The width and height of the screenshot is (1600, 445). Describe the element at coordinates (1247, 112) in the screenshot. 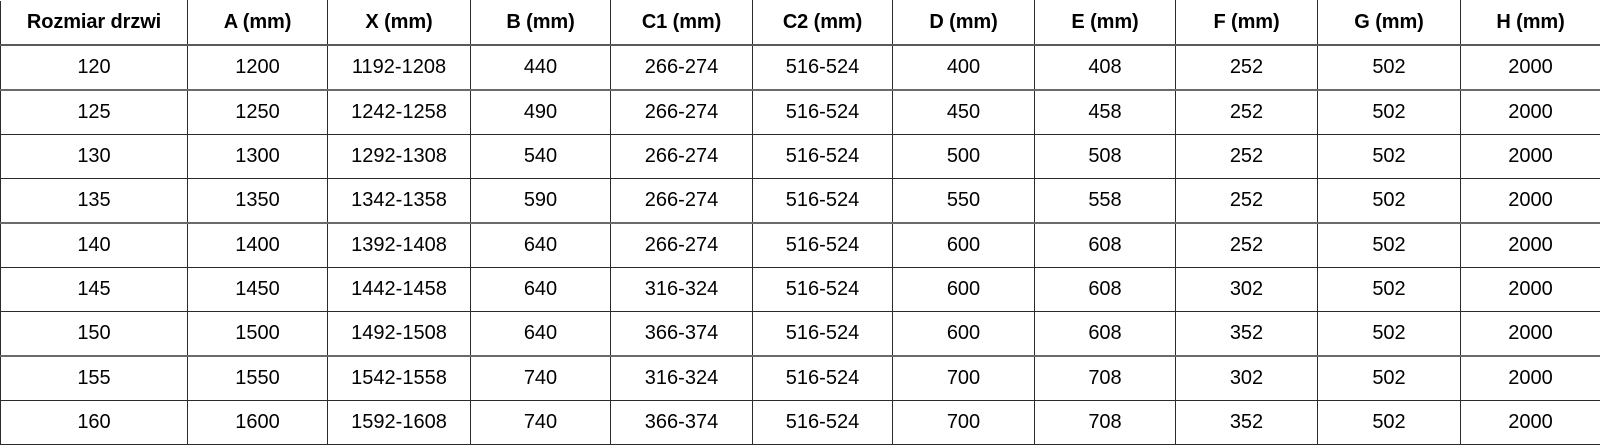

I see `cell-r1-c8: 252` at that location.